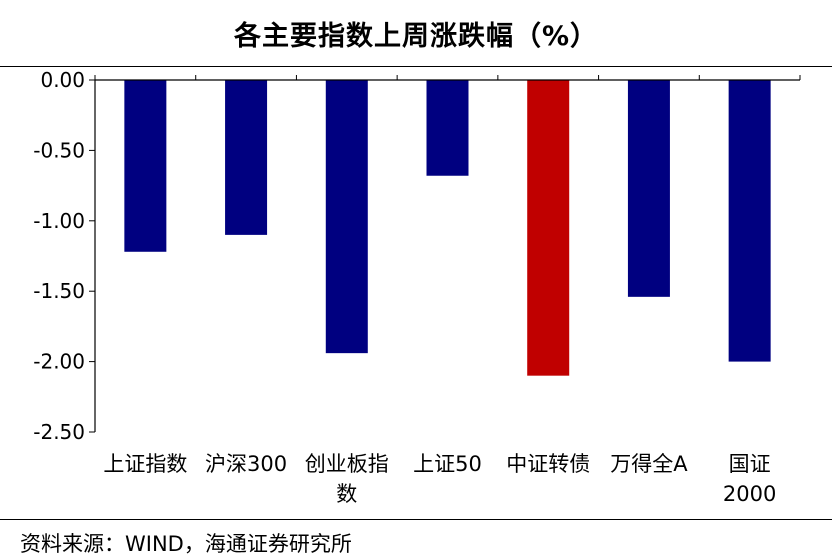  Describe the element at coordinates (749, 479) in the screenshot. I see `category-label: 国证 2000` at that location.